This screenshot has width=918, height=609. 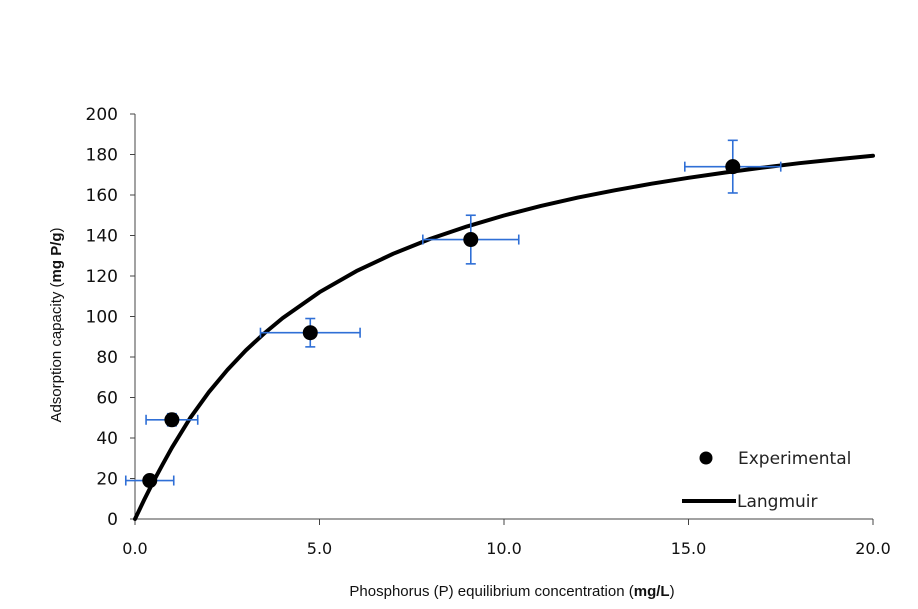 I want to click on x-tick-label: 0.0, so click(x=134, y=548).